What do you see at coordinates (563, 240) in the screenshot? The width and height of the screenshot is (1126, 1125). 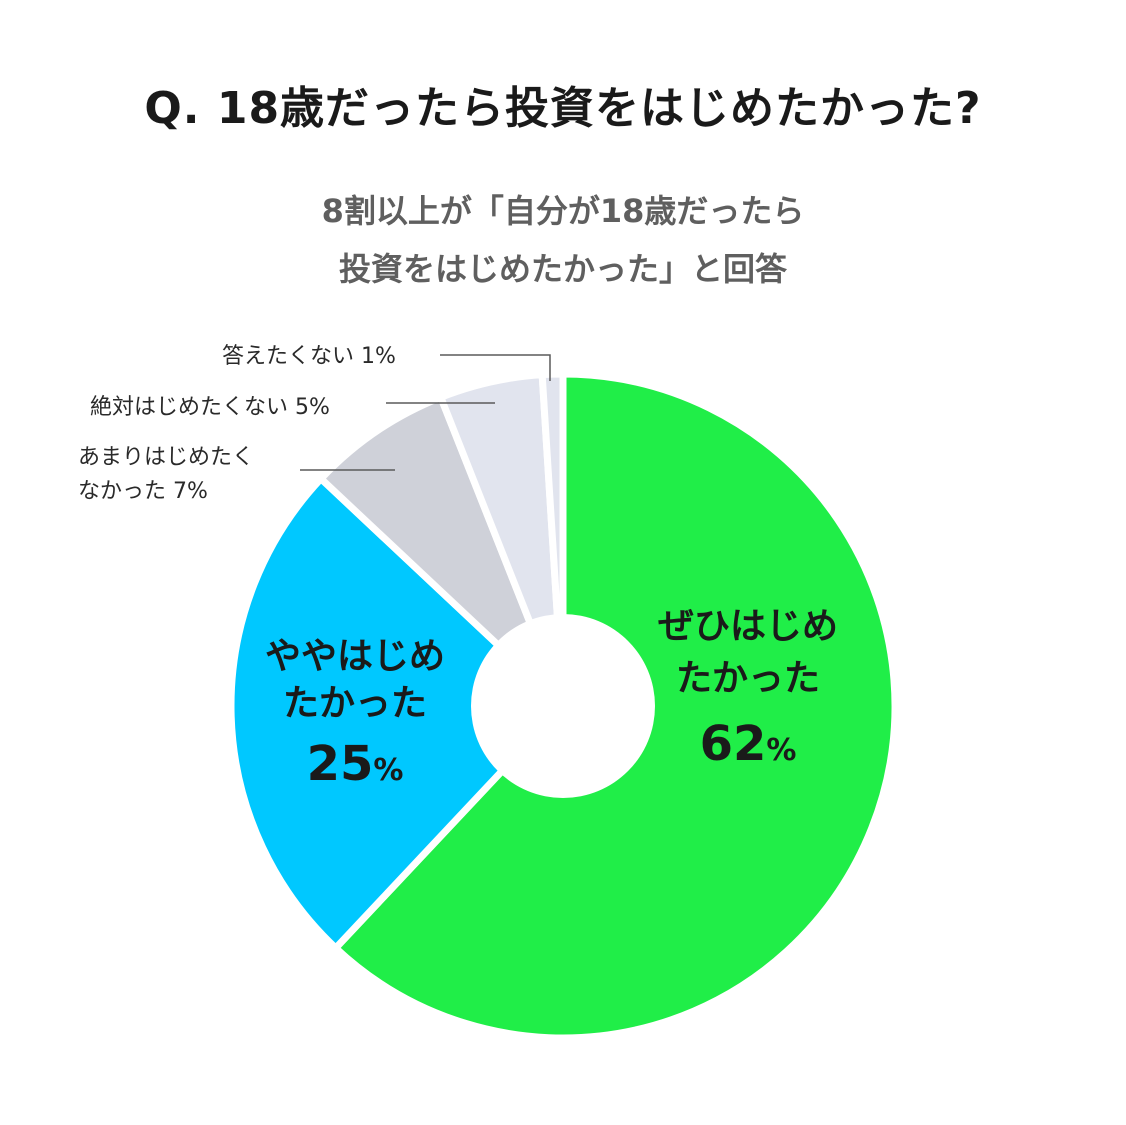 I see `chart-subtitle: 8割以上が「自分が18歳だったら 投資をはじめたかった」と回答` at bounding box center [563, 240].